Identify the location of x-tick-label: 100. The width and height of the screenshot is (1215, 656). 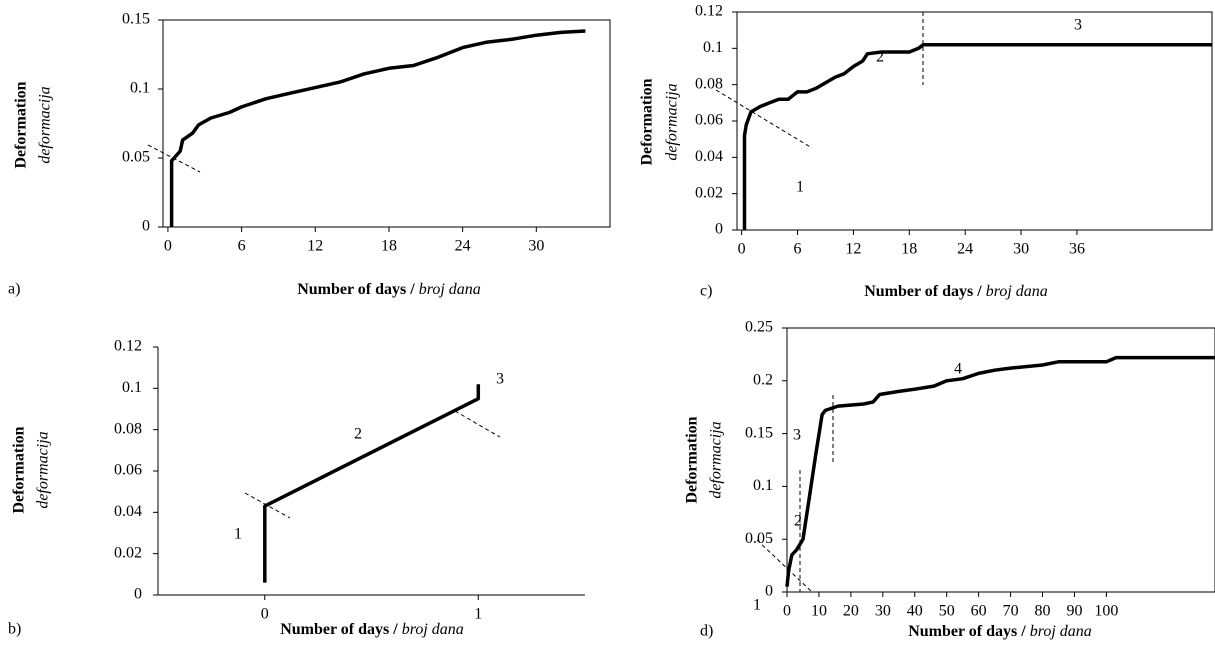
(1106, 611).